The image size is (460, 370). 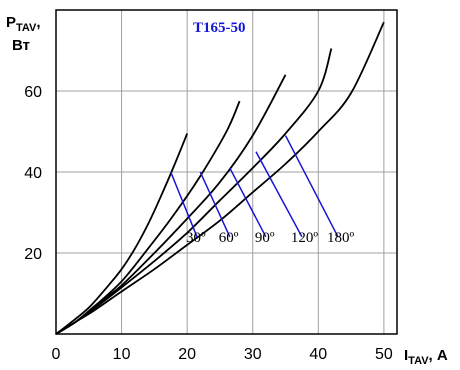 I want to click on x-tick-label: 0, so click(x=56, y=354).